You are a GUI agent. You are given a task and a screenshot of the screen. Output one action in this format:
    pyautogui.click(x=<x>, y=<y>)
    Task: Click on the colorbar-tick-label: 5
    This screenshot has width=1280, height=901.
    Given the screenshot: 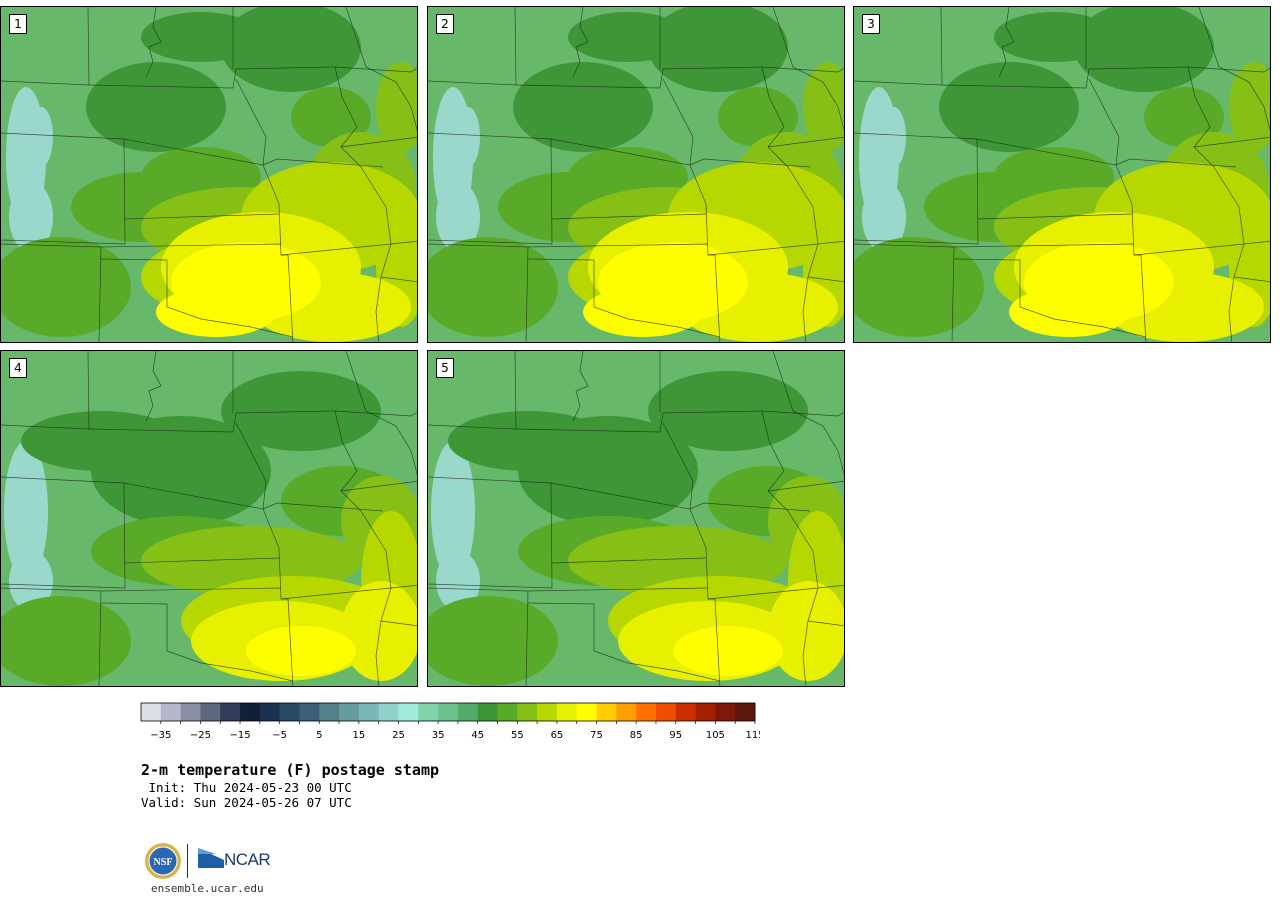 What is the action you would take?
    pyautogui.click(x=319, y=735)
    